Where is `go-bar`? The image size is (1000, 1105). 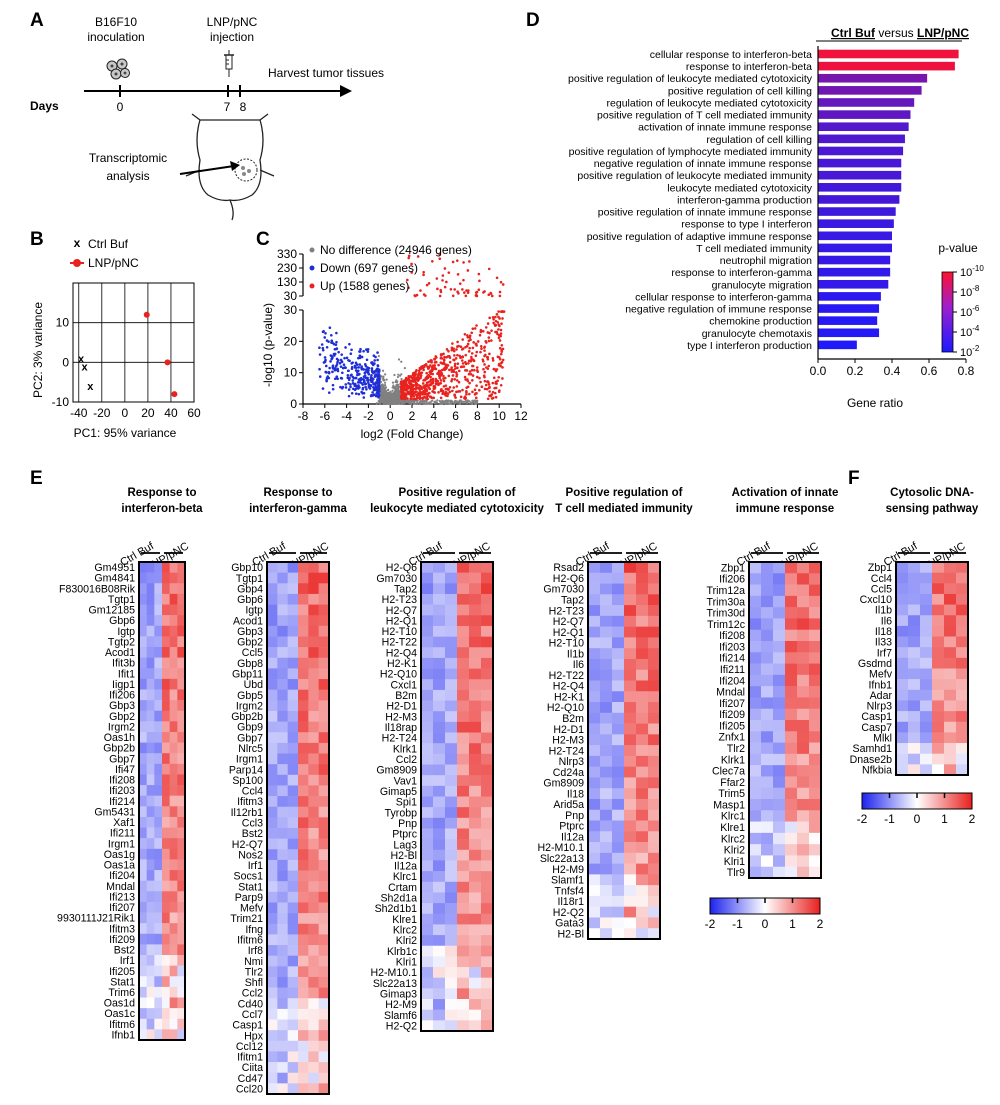
go-bar is located at coordinates (866, 102).